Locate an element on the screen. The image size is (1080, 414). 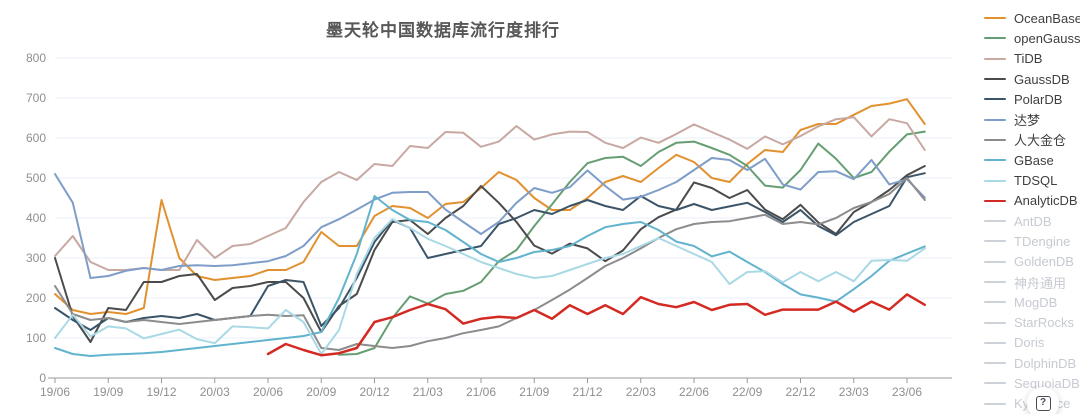
x-axis-label: 21/06 is located at coordinates (481, 392).